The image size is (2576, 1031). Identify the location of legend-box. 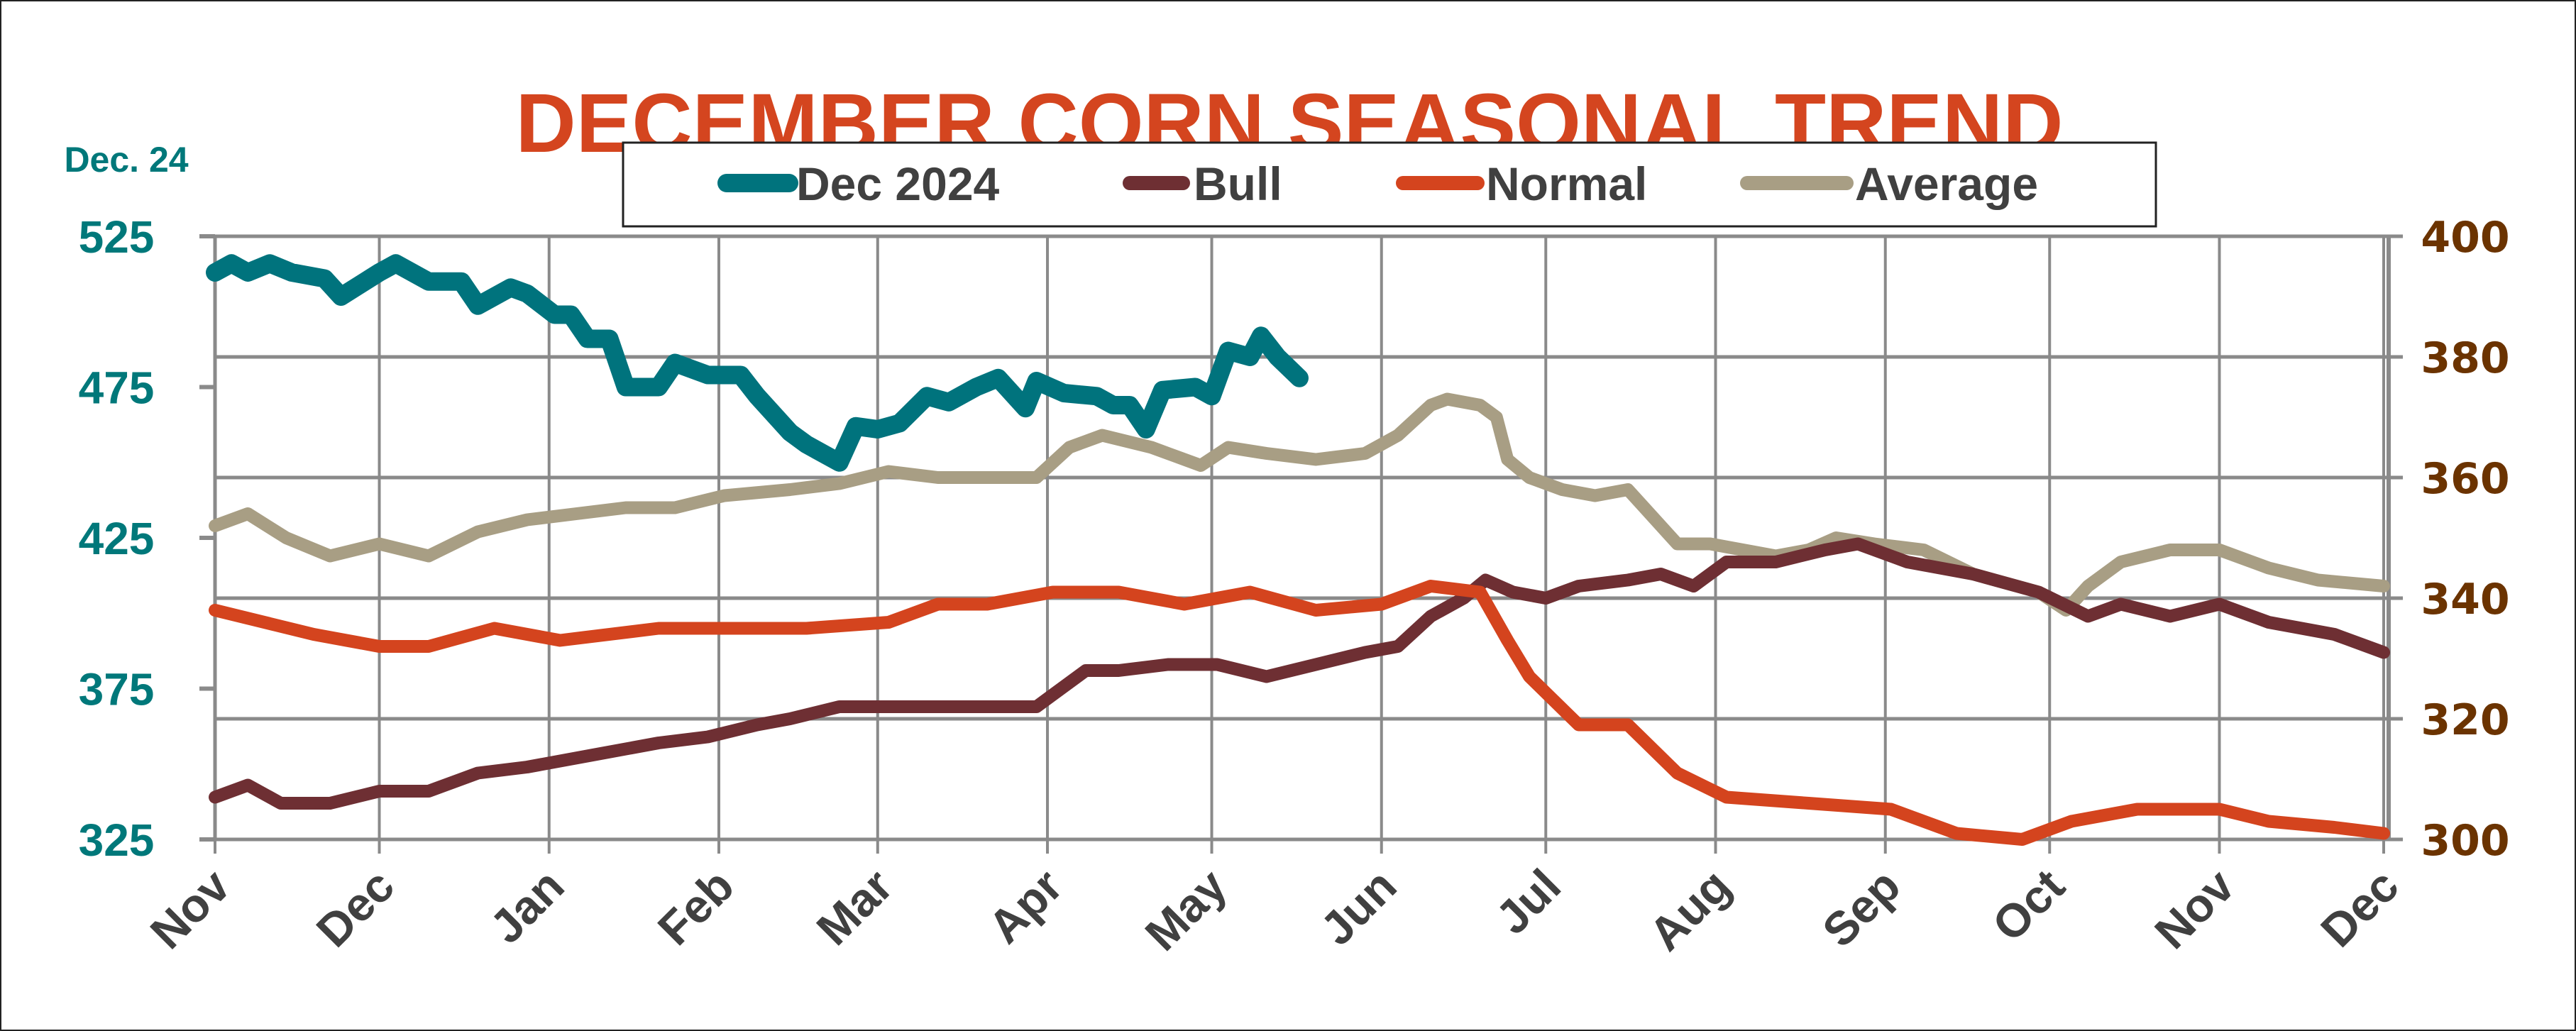
(1389, 184).